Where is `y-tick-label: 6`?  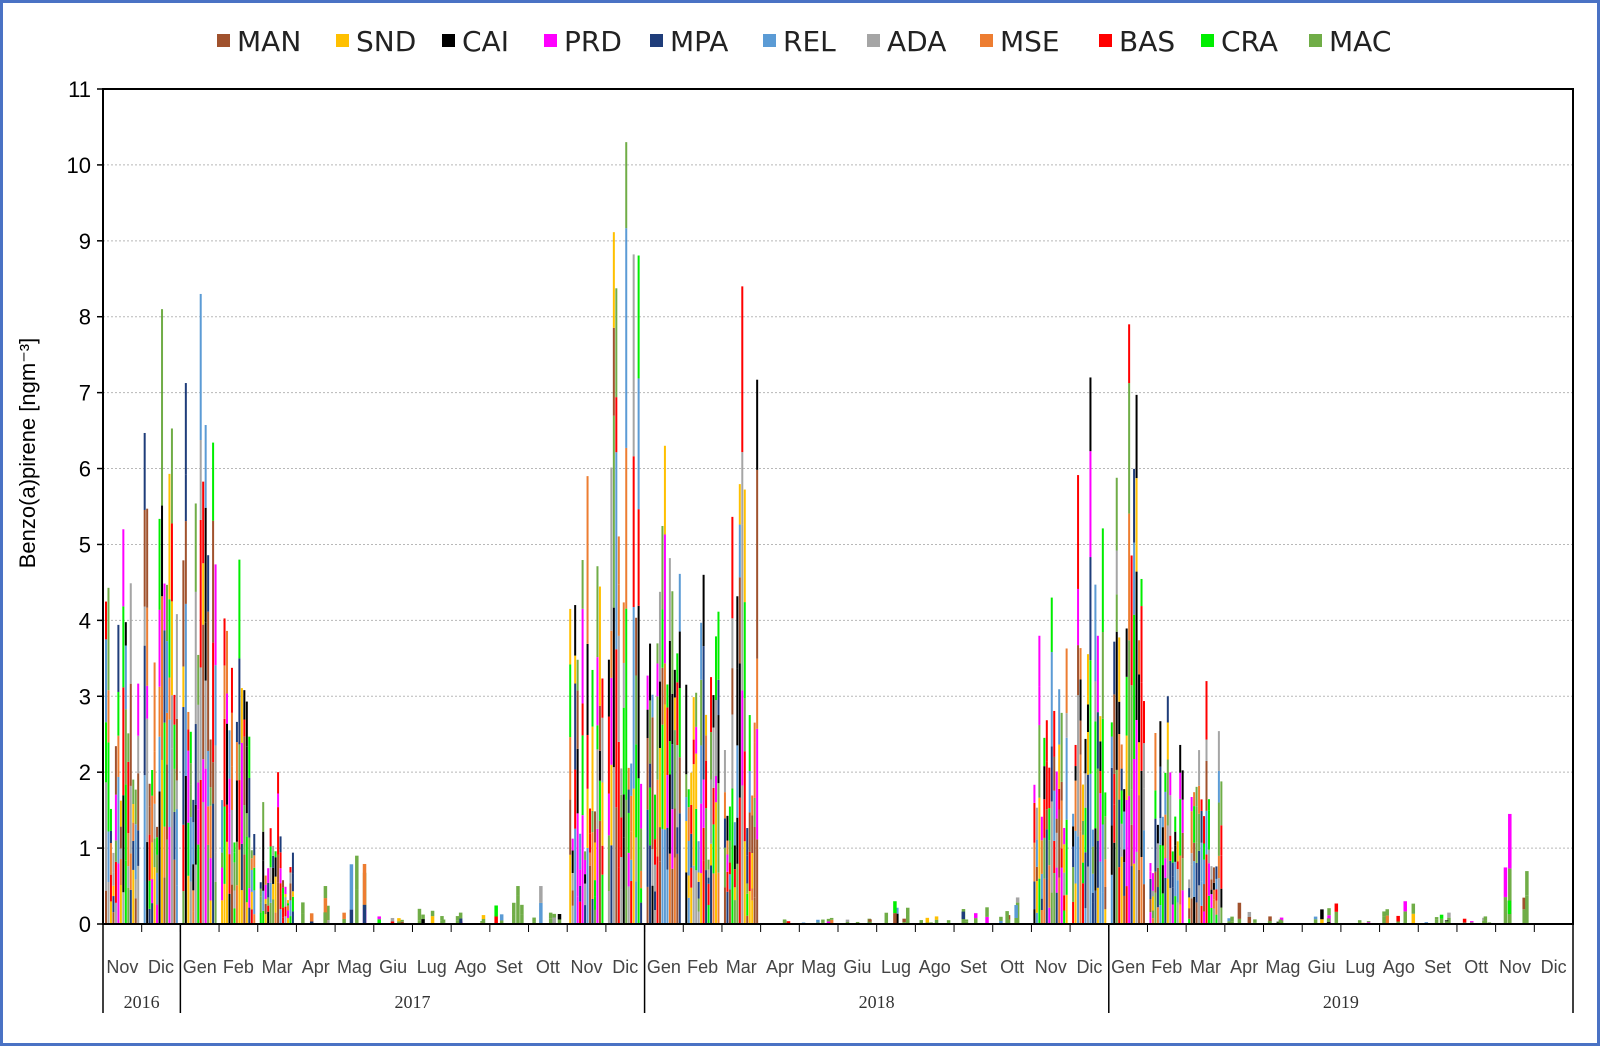 y-tick-label: 6 is located at coordinates (85, 469).